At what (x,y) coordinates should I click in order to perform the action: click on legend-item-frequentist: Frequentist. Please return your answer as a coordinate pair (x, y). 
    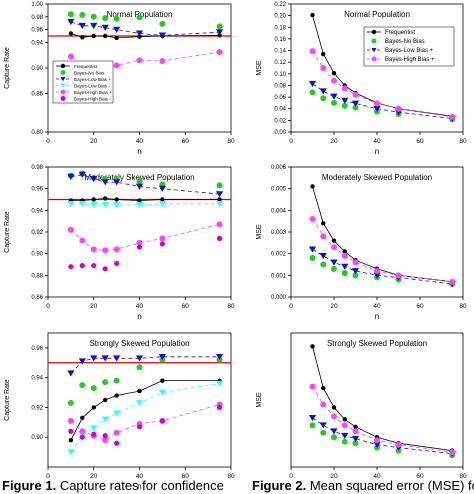
    Looking at the image, I should click on (391, 32).